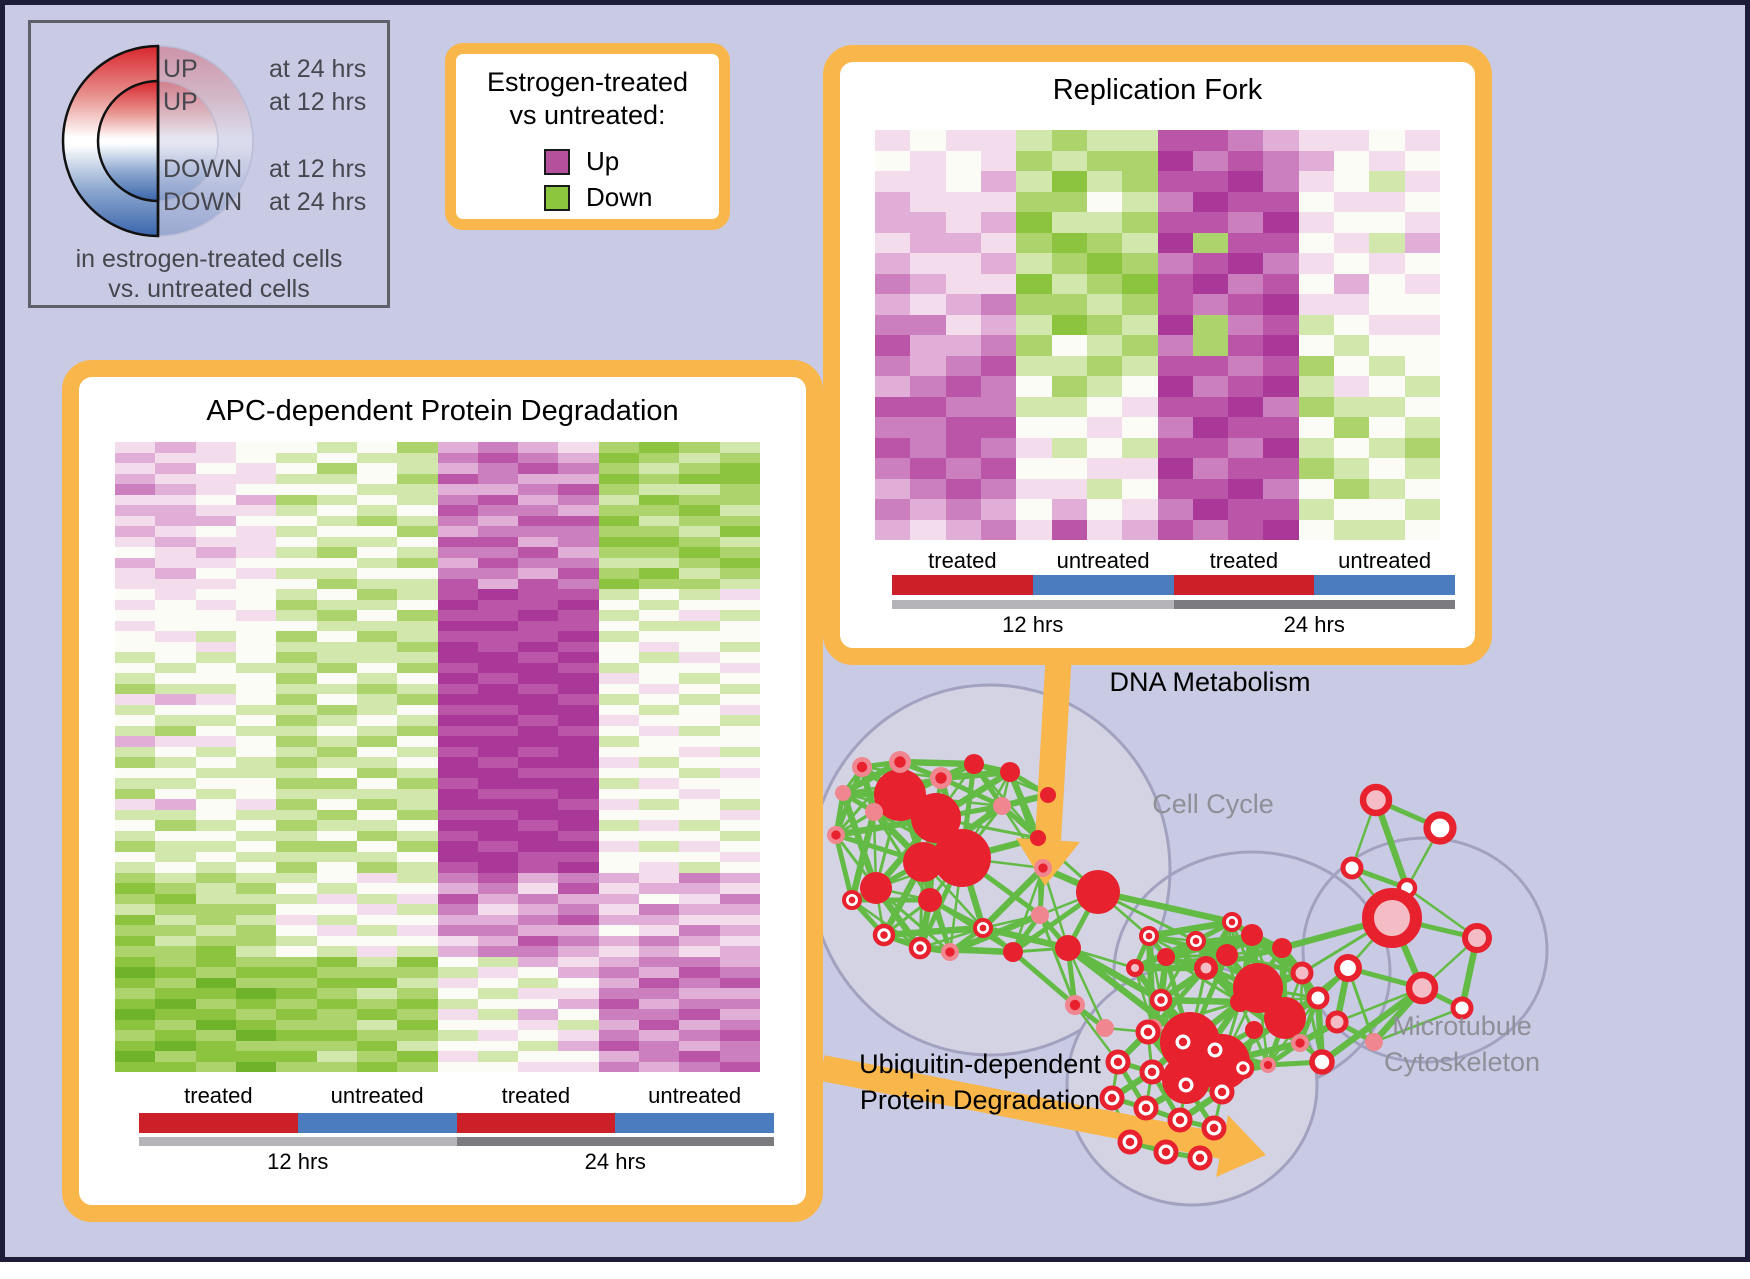  I want to click on network-edge, so click(971, 926).